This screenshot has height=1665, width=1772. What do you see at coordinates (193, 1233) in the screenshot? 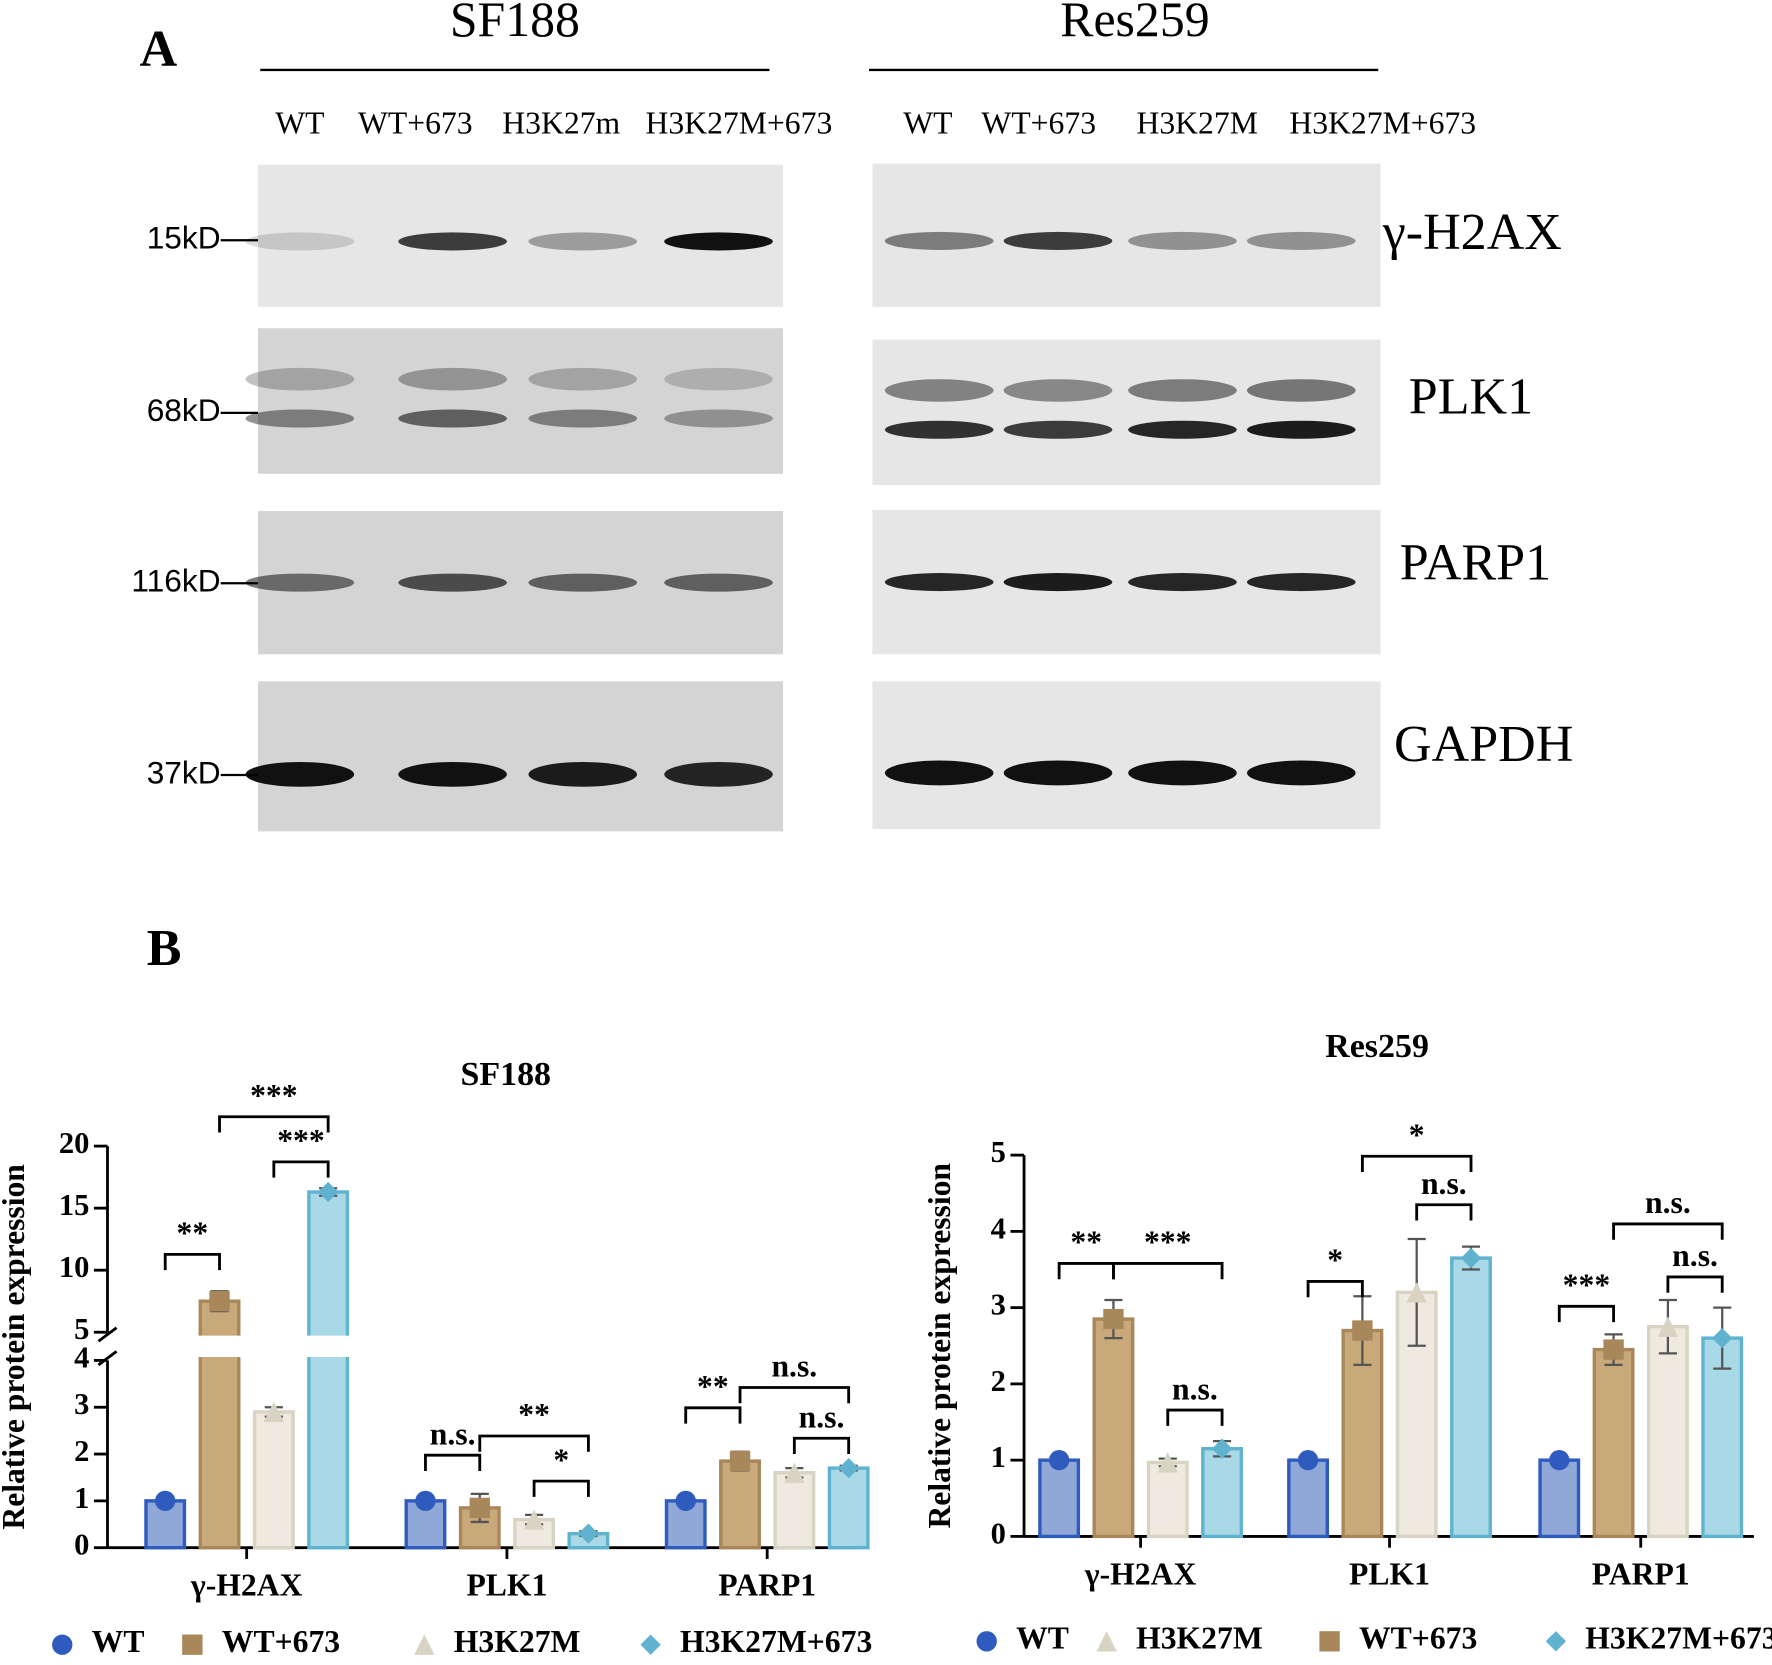
I see `significance-label: **` at bounding box center [193, 1233].